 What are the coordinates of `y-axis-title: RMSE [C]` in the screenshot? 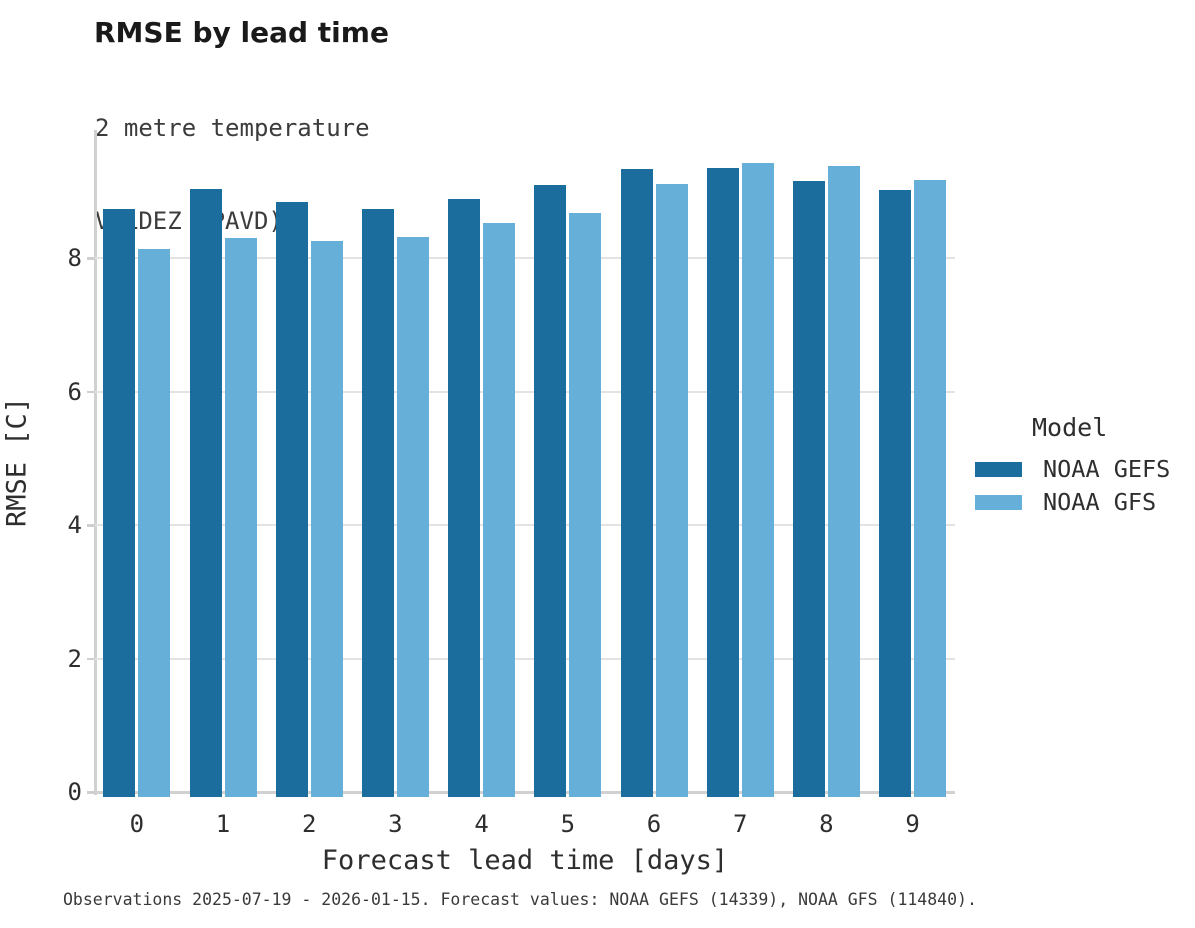 It's located at (17, 462).